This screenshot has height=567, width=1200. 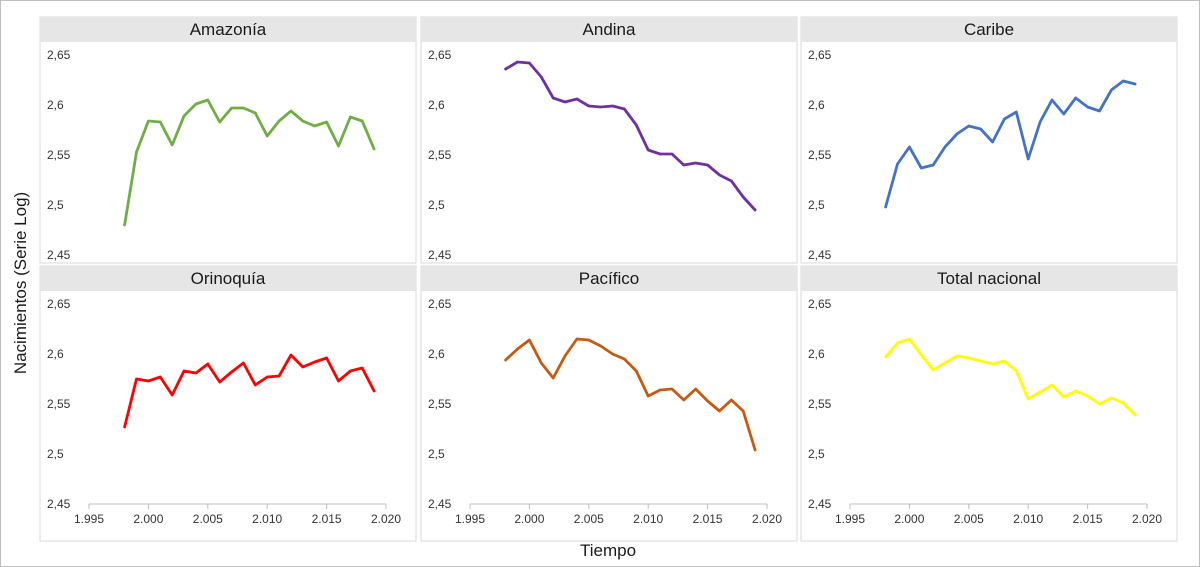 What do you see at coordinates (228, 140) in the screenshot?
I see `panel-amazonia: Amazonía 2,45 2,5 2,55 2,6 2,65` at bounding box center [228, 140].